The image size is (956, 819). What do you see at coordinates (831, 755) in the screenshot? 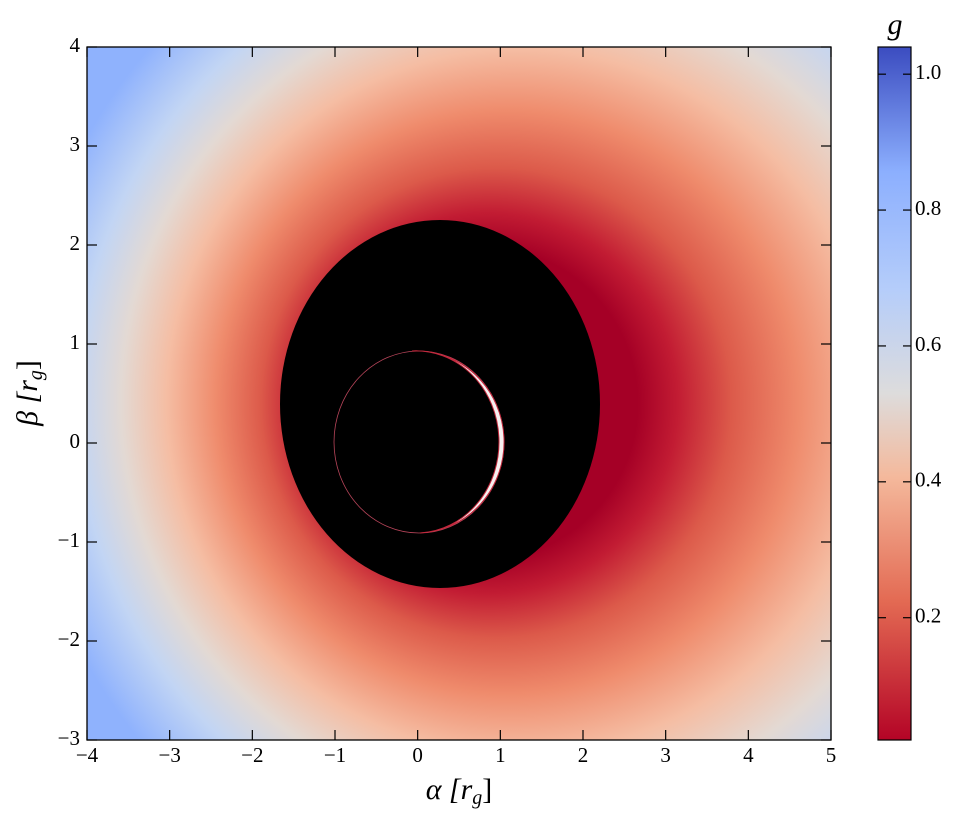
I see `x-tick-label: 5` at bounding box center [831, 755].